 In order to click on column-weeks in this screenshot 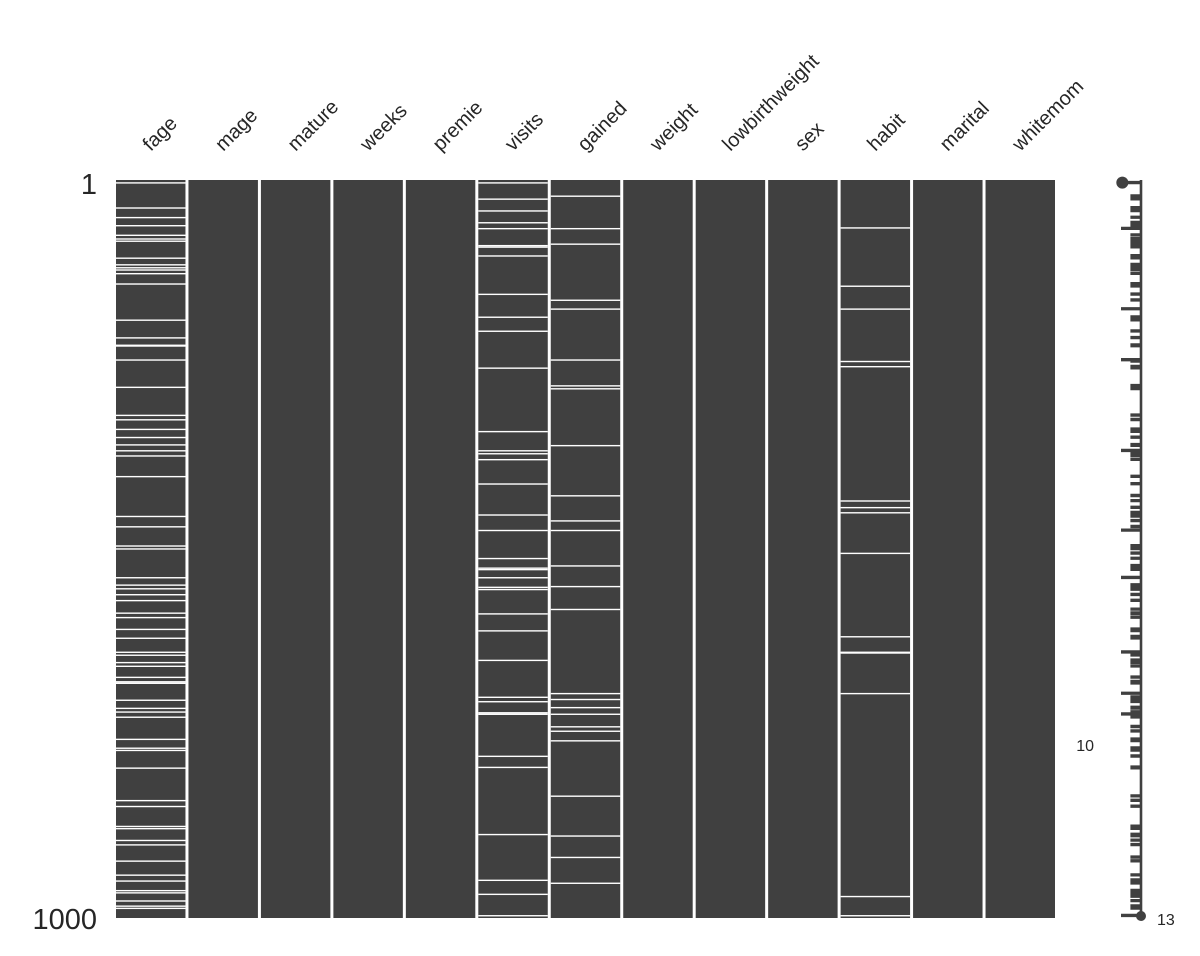, I will do `click(368, 549)`.